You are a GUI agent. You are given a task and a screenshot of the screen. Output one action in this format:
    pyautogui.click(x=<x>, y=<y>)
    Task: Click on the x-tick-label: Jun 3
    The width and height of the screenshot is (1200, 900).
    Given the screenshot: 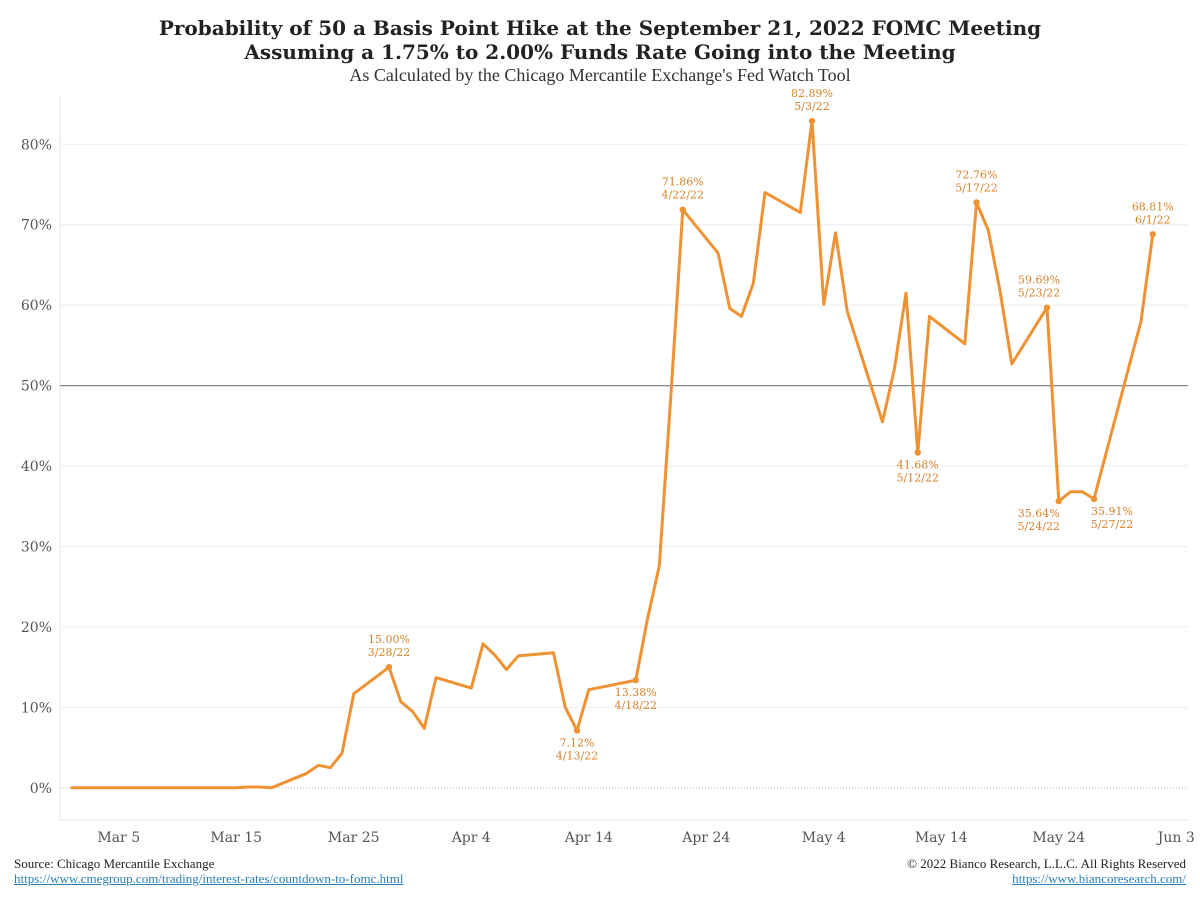 What is the action you would take?
    pyautogui.click(x=1175, y=838)
    